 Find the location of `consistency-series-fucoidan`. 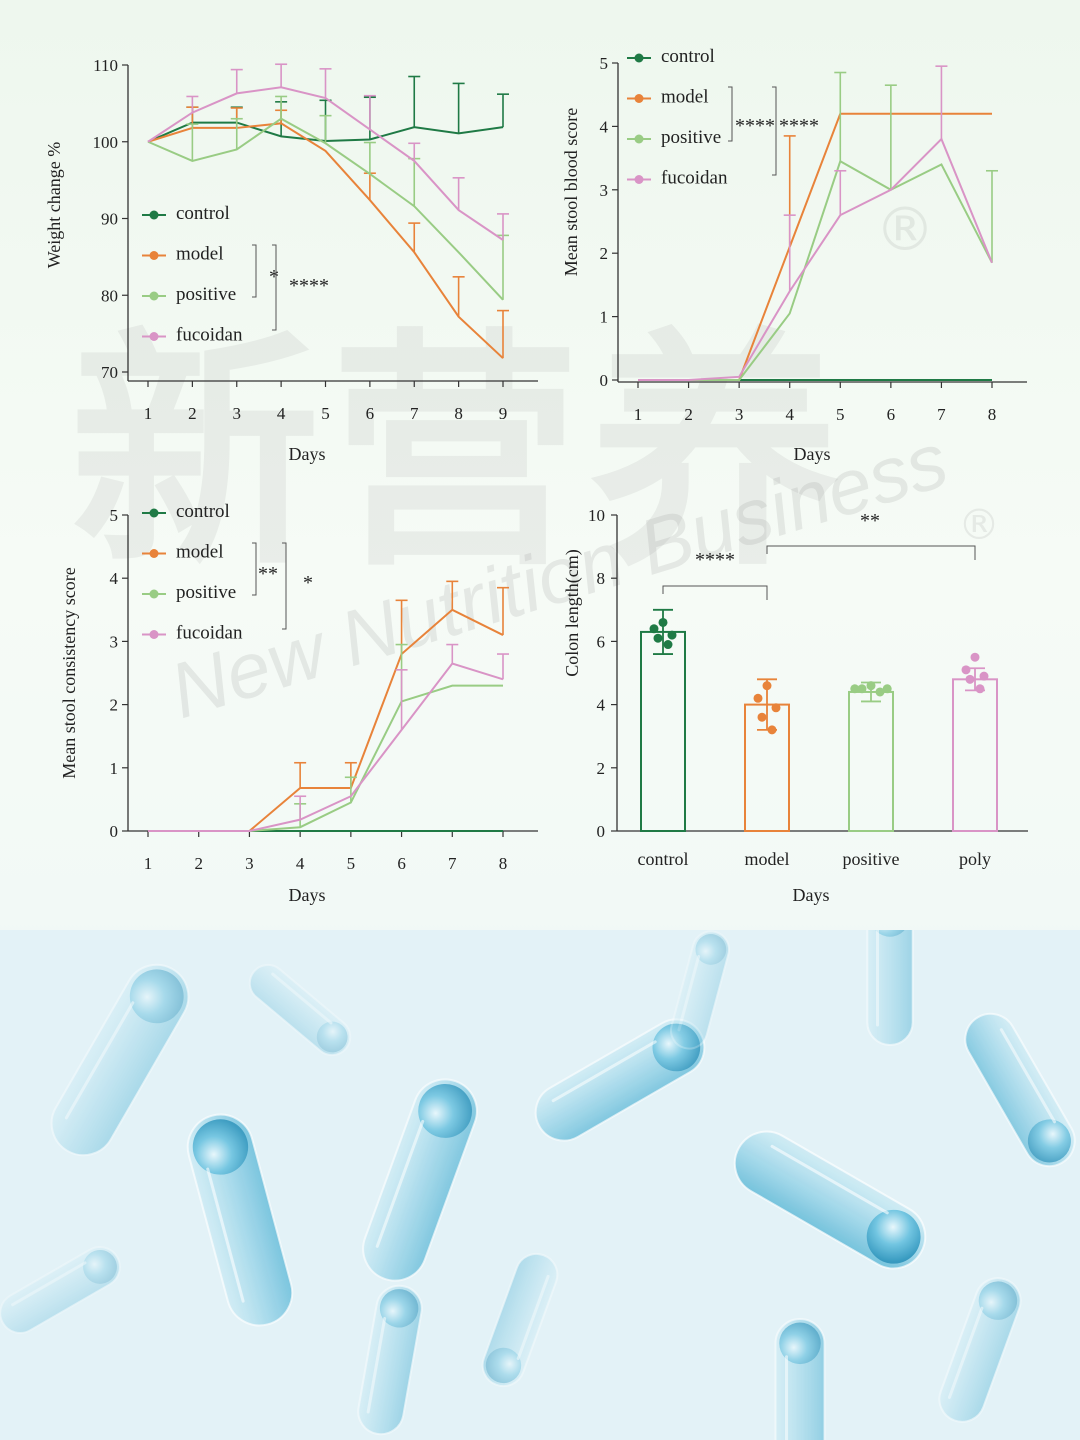

consistency-series-fucoidan is located at coordinates (326, 747).